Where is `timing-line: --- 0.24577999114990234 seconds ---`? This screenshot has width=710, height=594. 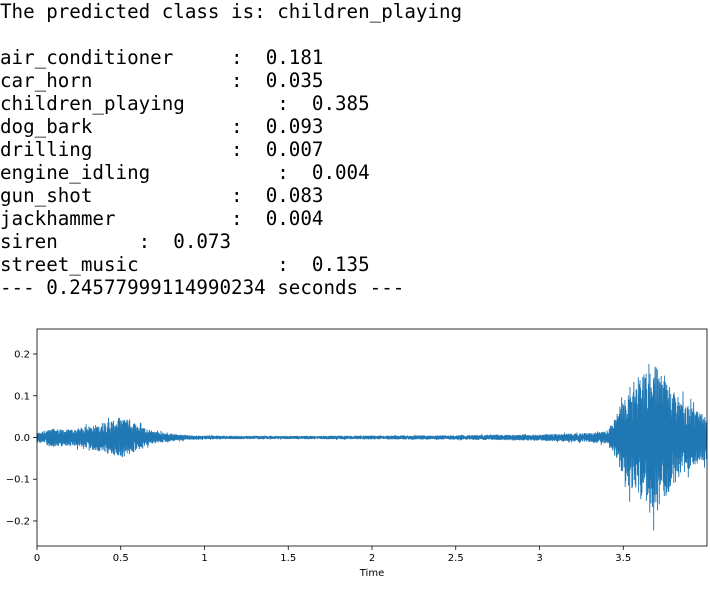
timing-line: --- 0.24577999114990234 seconds --- is located at coordinates (202, 287).